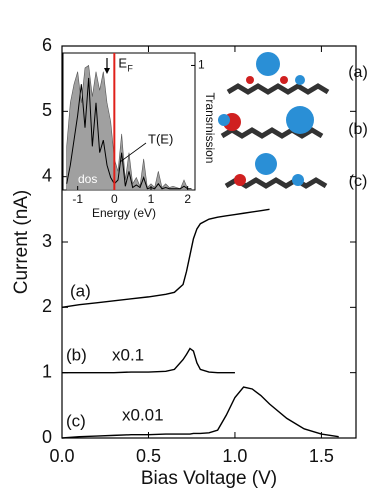 This screenshot has height=502, width=388. I want to click on fermi-label: E, so click(122, 62).